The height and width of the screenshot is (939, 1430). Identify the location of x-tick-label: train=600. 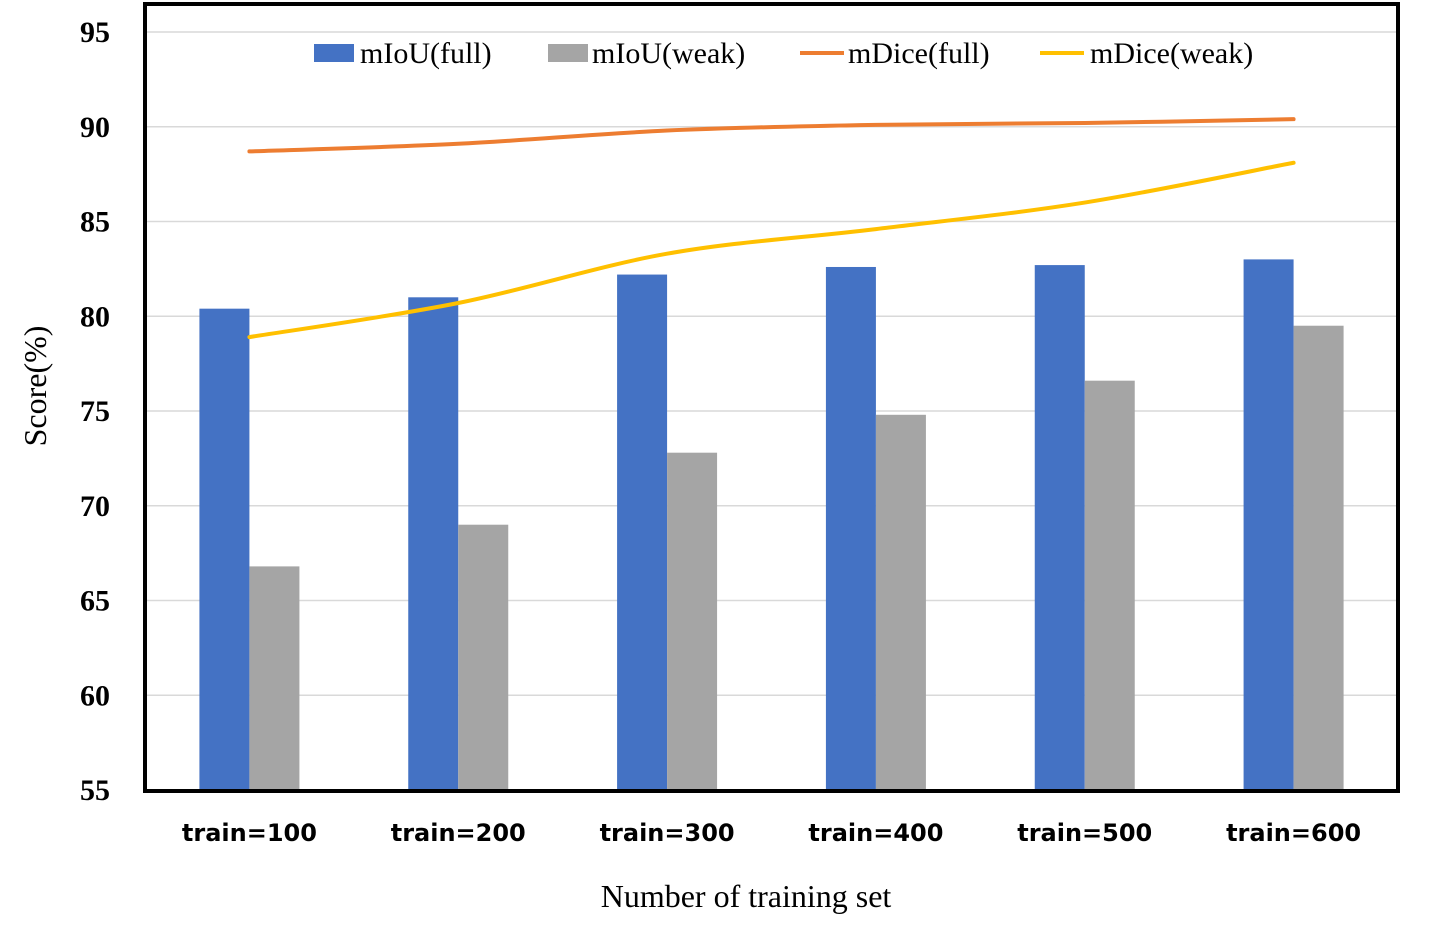
(1293, 833).